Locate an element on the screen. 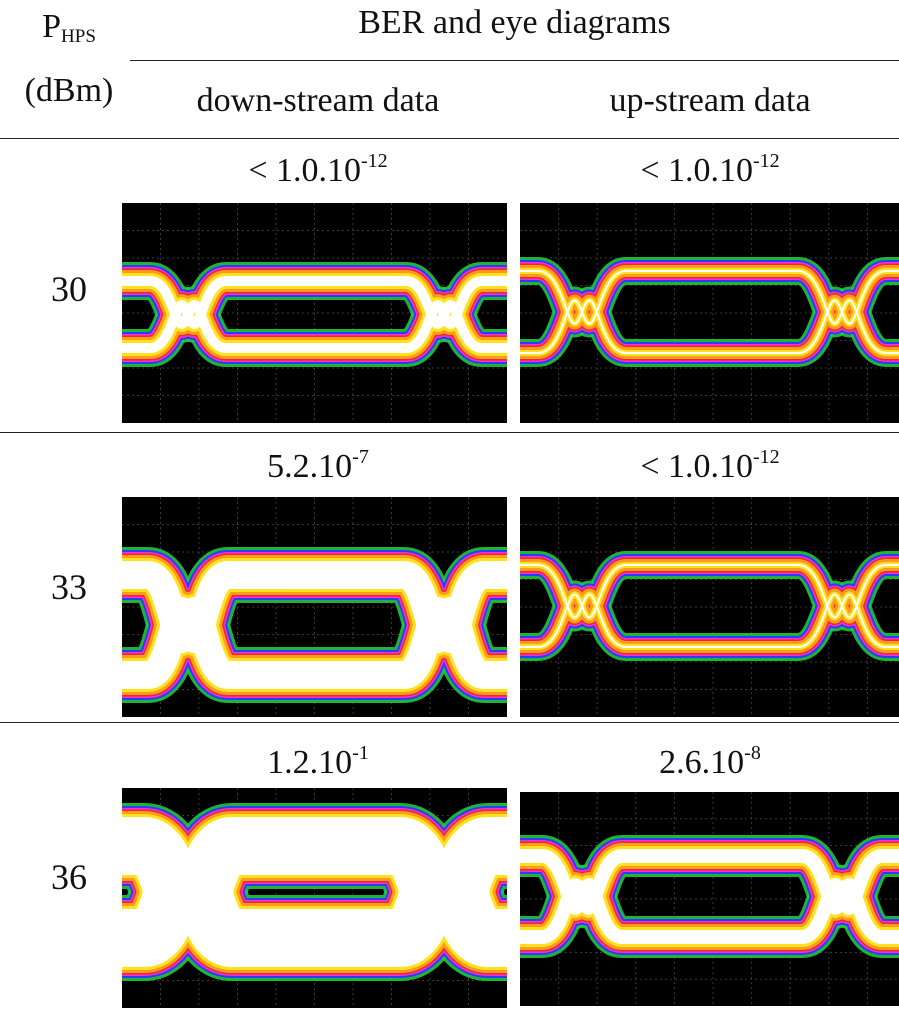  eye-diagram-row3-down is located at coordinates (314, 898).